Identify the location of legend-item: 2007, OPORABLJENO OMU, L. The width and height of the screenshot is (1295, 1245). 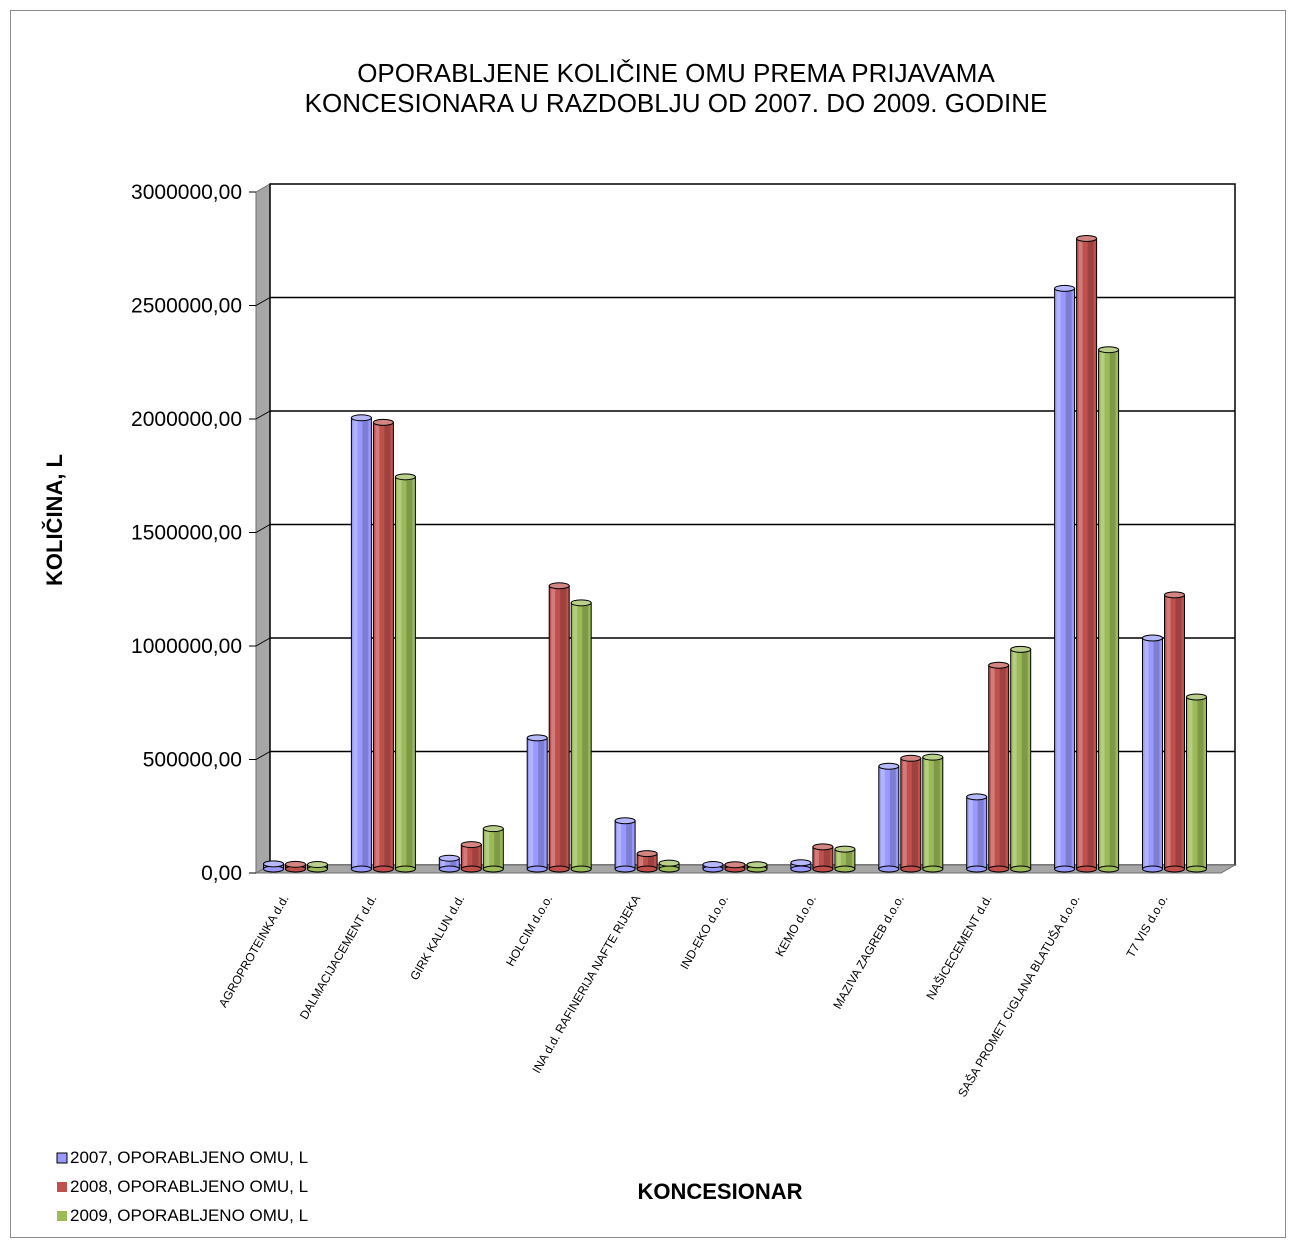
(182, 1157).